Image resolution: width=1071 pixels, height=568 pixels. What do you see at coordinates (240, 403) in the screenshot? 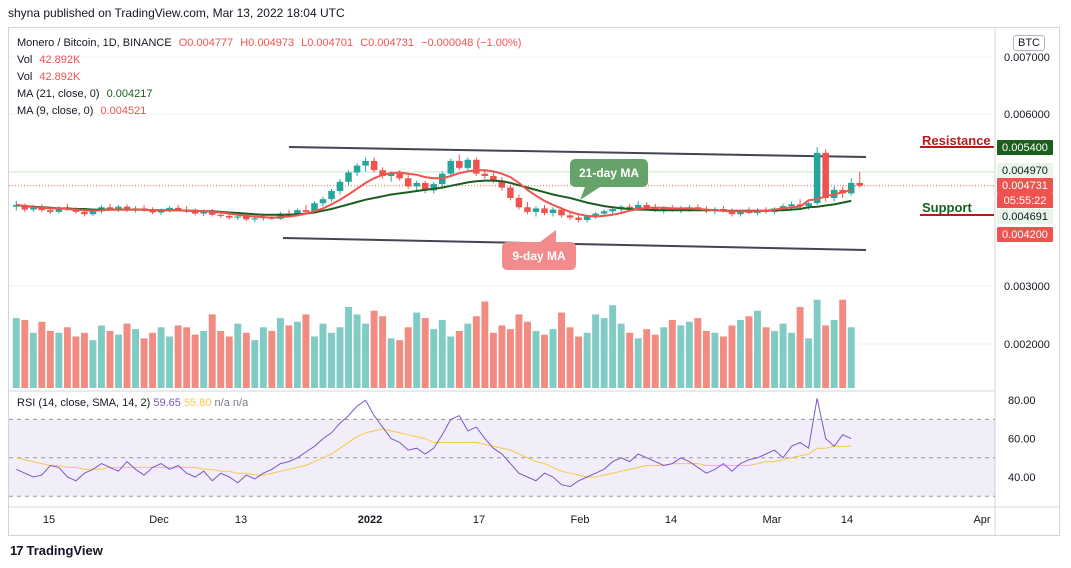
I see `rsi-na-2: n/a` at bounding box center [240, 403].